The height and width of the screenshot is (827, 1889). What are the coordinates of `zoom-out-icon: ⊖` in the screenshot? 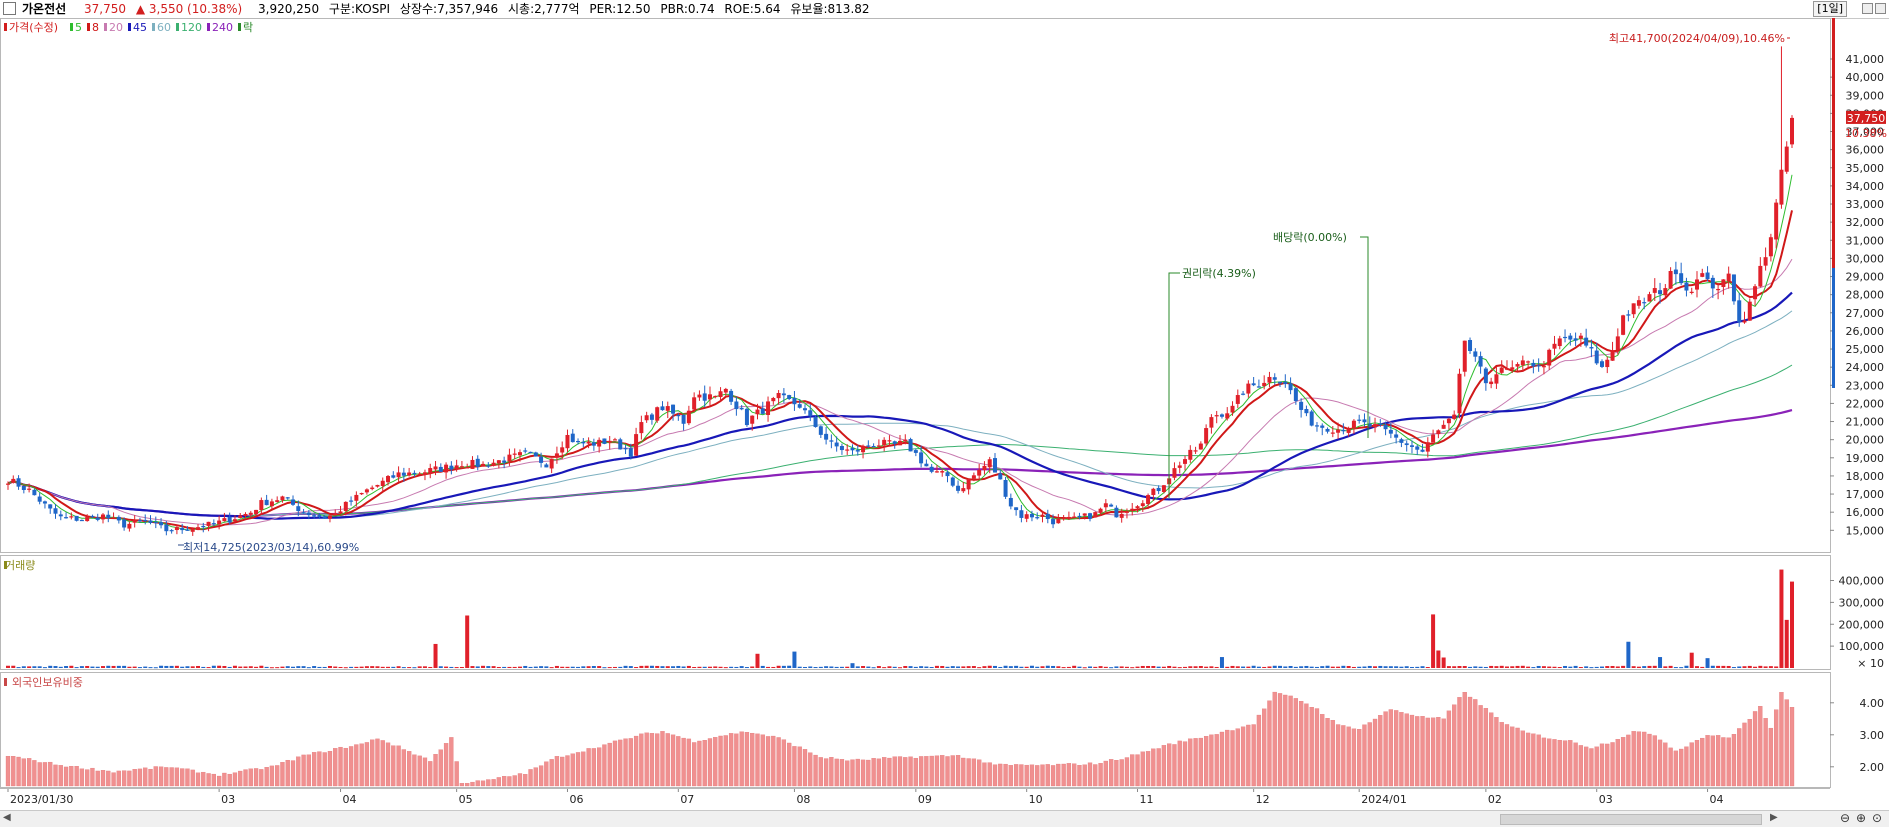 It's located at (1845, 818).